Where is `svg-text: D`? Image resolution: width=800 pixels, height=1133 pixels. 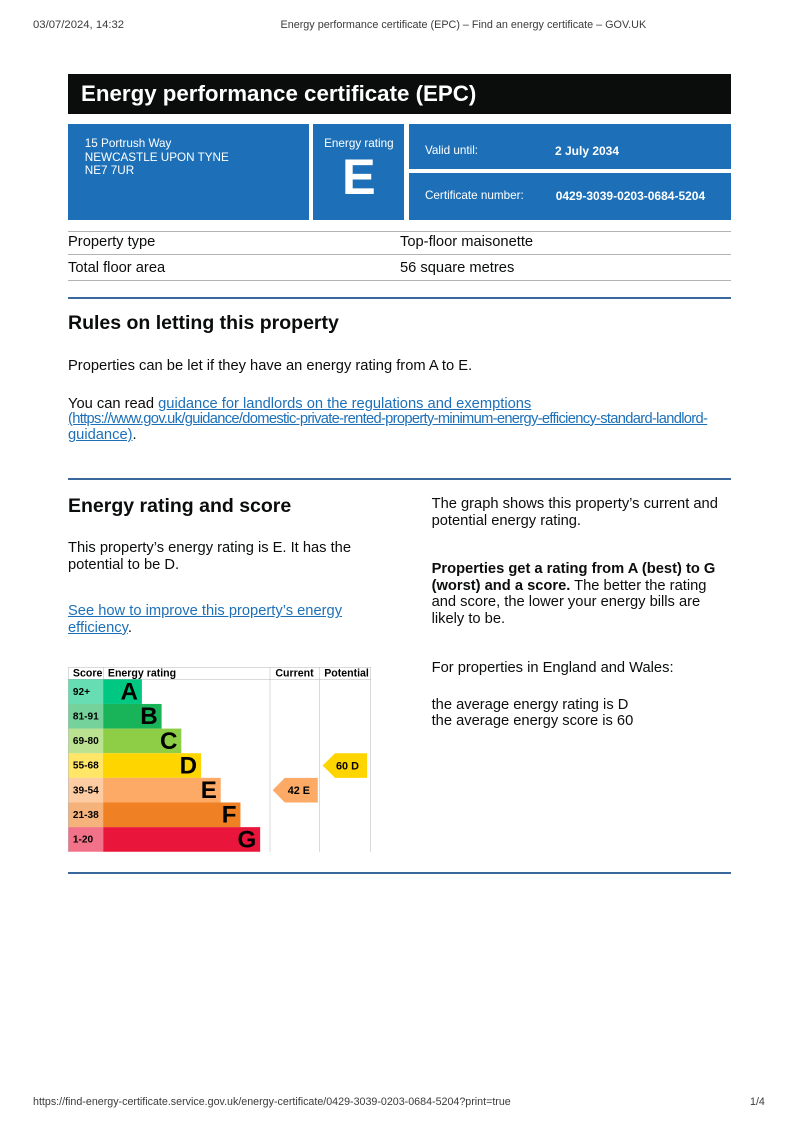 svg-text: D is located at coordinates (188, 765).